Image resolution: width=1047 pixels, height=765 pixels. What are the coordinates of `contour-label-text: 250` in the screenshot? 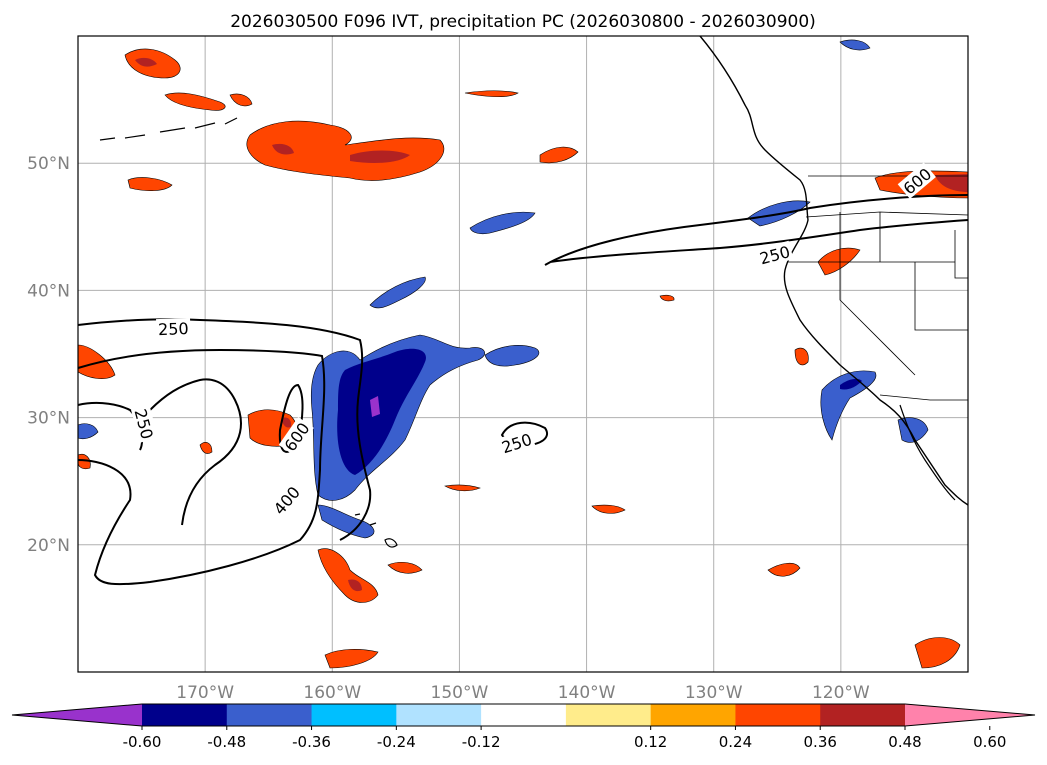 It's located at (173, 329).